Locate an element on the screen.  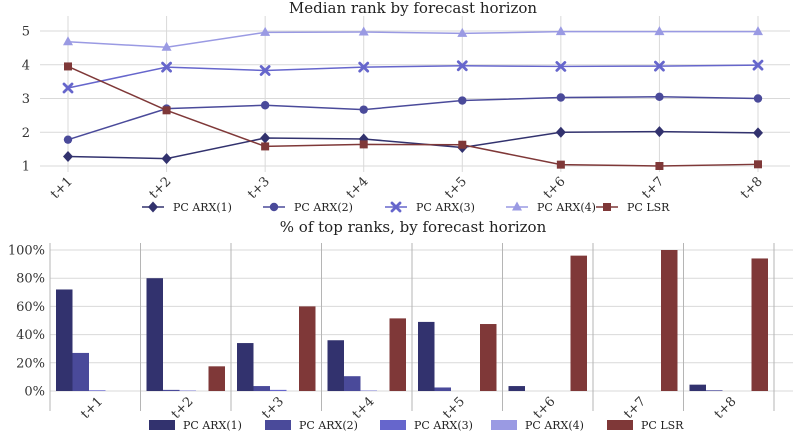
top-point-pc-arx-1-t-6-shape is located at coordinates (560, 132).